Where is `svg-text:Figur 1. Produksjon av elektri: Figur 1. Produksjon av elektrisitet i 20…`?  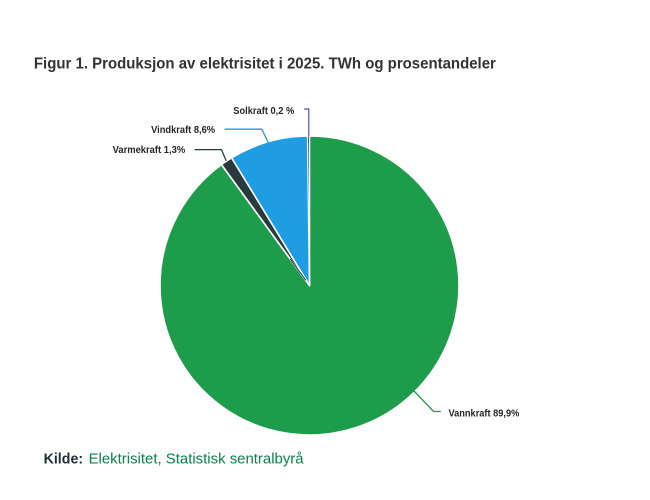
svg-text:Figur 1. Produksjon av elektri: Figur 1. Produksjon av elektrisitet i 20… is located at coordinates (265, 64).